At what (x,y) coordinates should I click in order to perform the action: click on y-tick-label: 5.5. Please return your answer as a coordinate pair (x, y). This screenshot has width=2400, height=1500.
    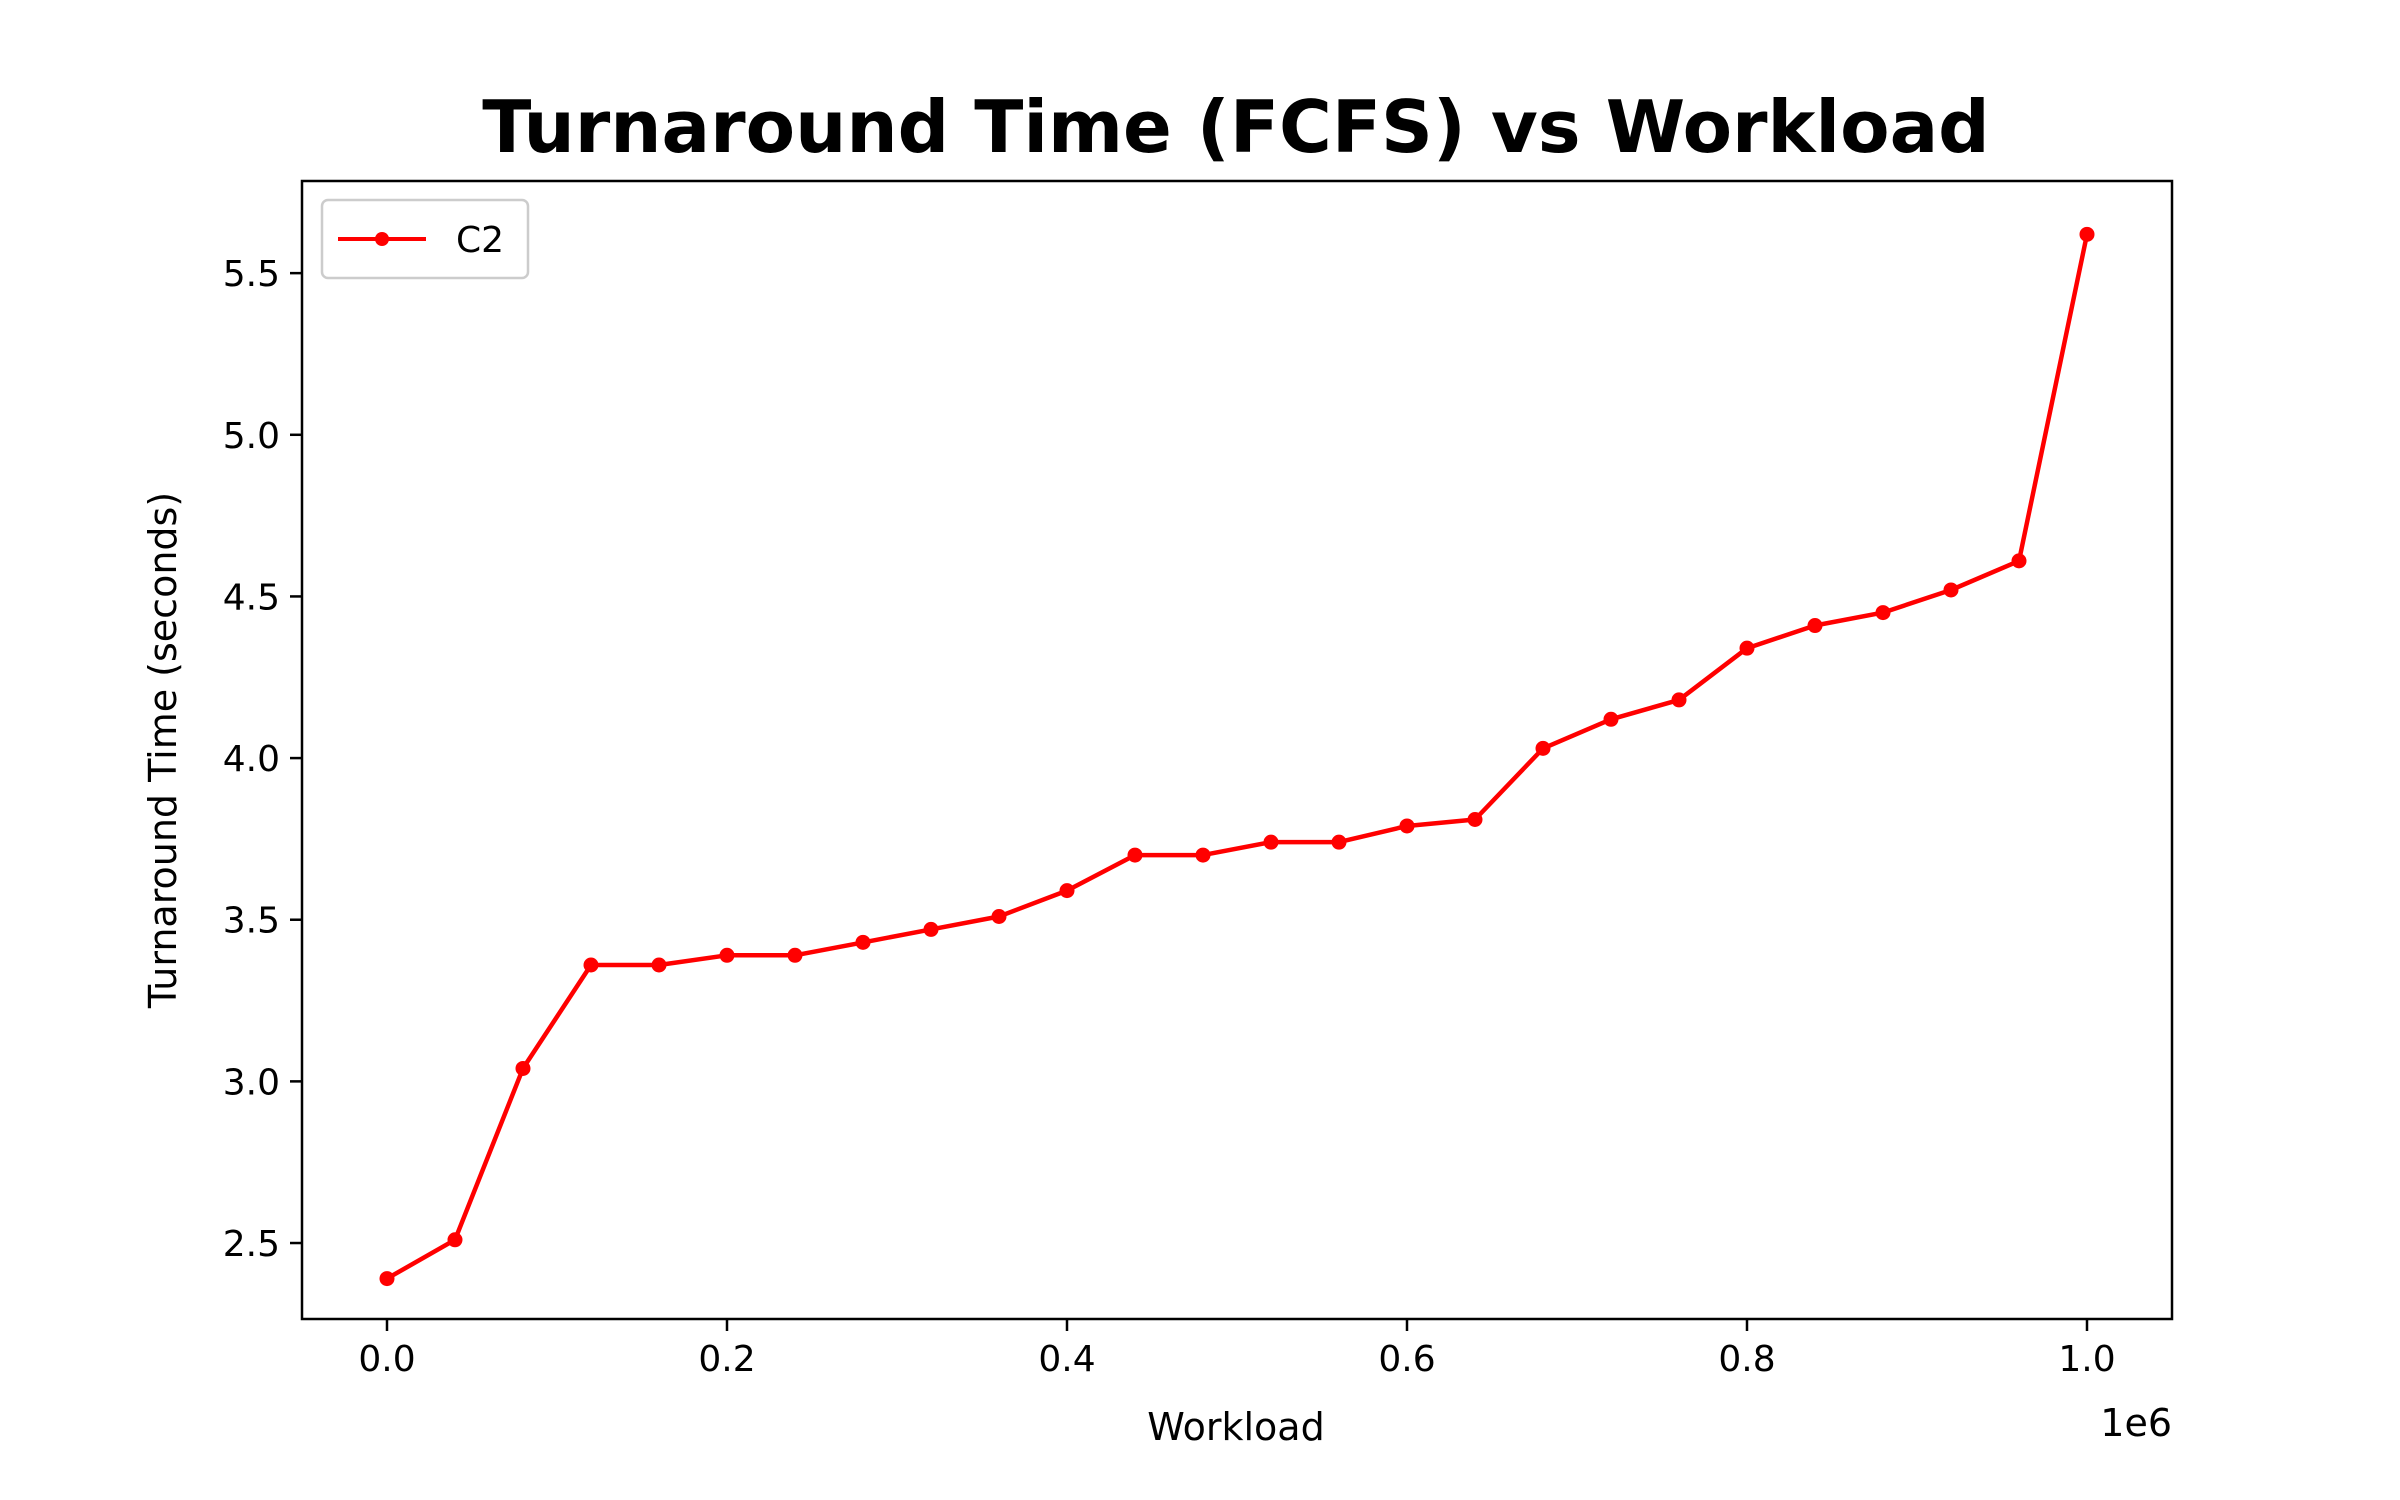
    Looking at the image, I should click on (251, 274).